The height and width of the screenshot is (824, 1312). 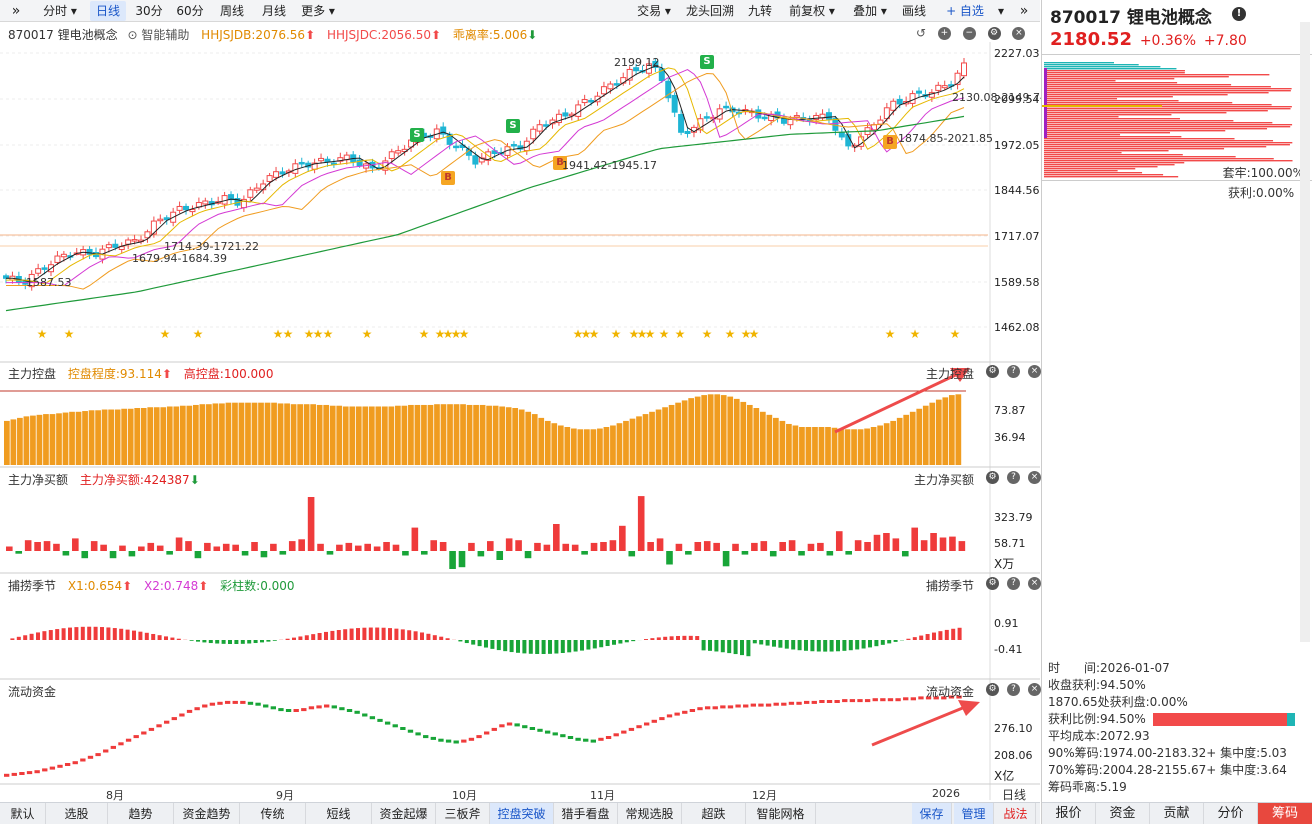 What do you see at coordinates (339, 813) in the screenshot?
I see `strategy-tab: 短线` at bounding box center [339, 813].